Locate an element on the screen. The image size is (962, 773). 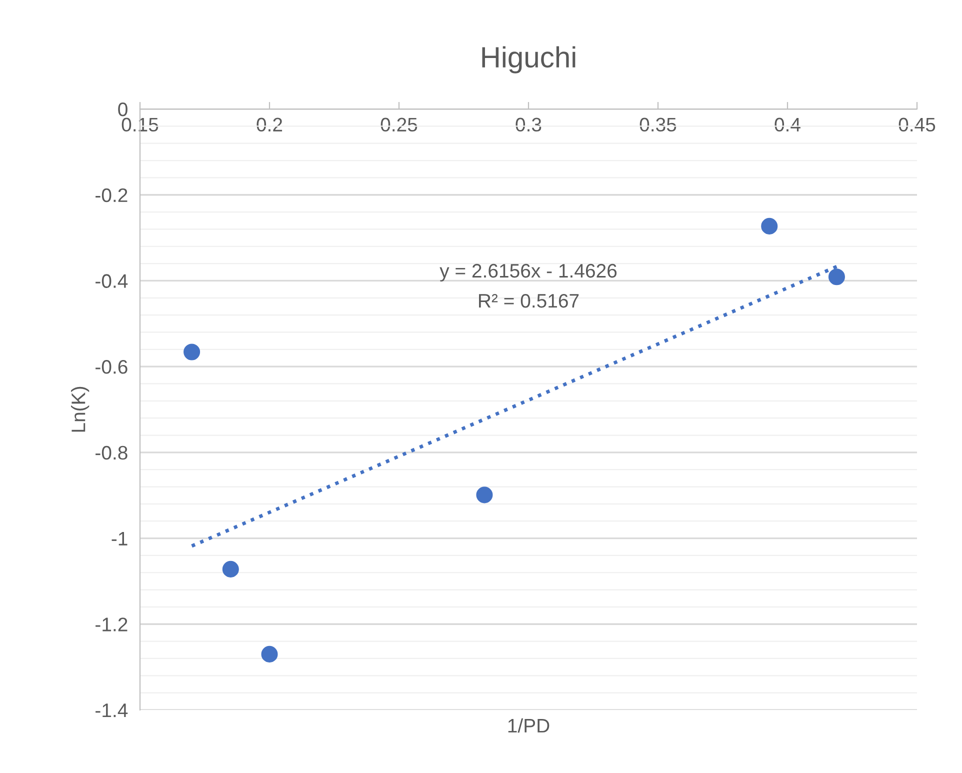
x-tick-label: 0.2 is located at coordinates (269, 125).